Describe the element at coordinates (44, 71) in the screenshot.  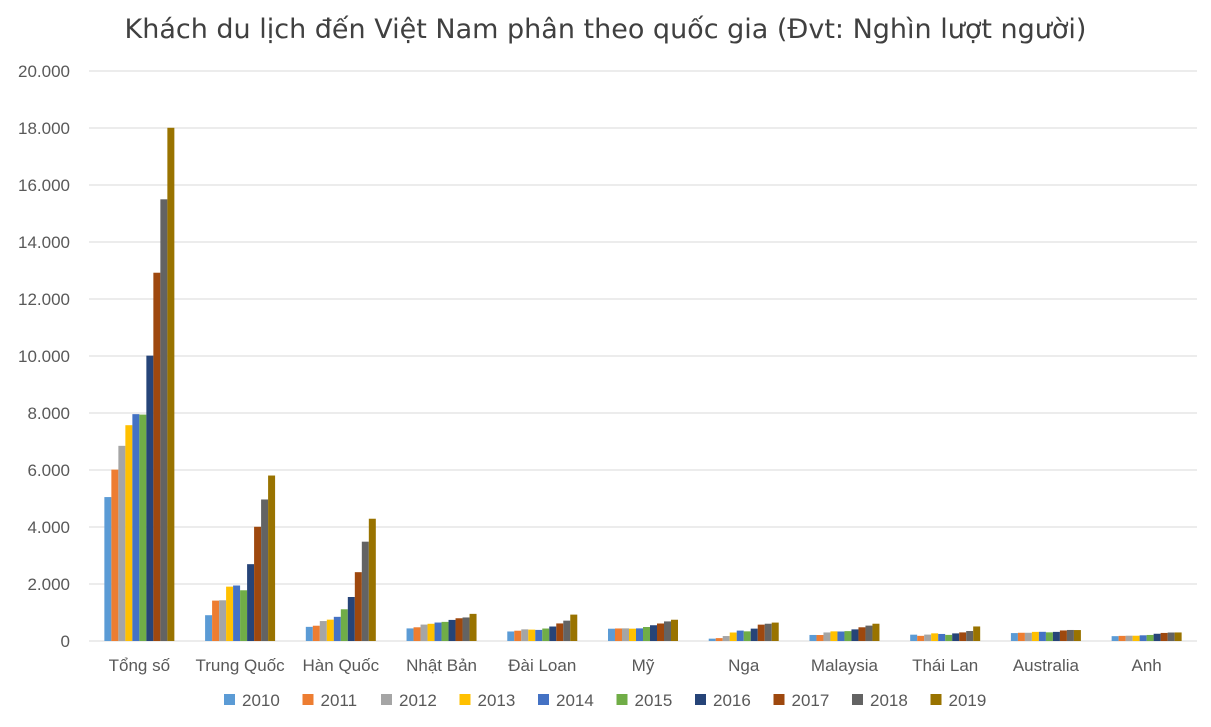
I see `y-tick-label: 20.000` at that location.